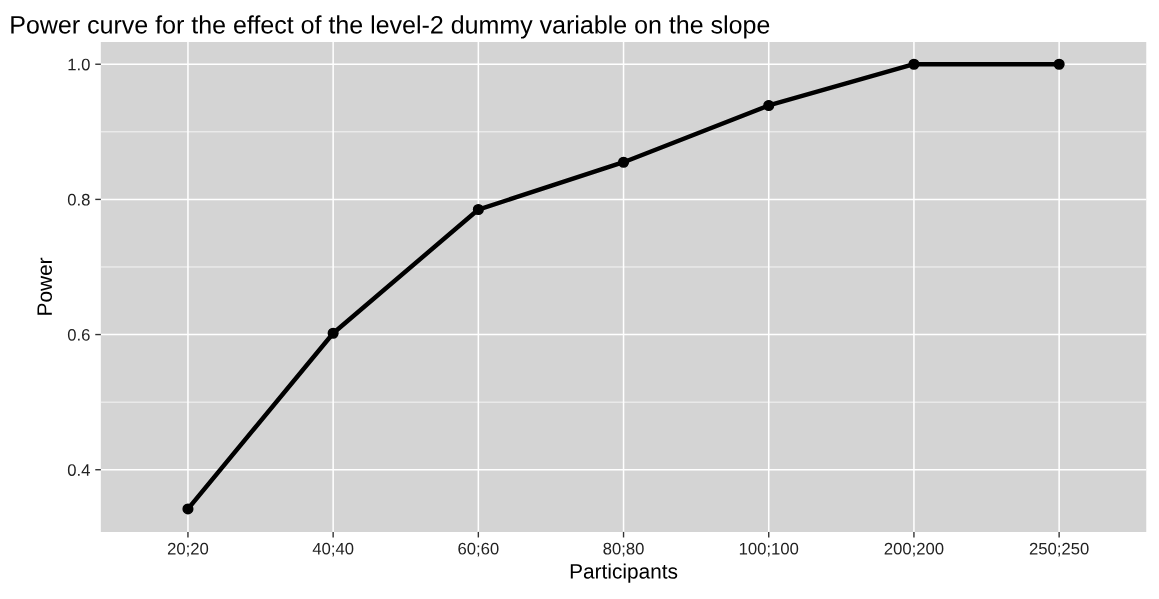 This screenshot has height=599, width=1159. What do you see at coordinates (623, 549) in the screenshot?
I see `x-tick-label: 80;80` at bounding box center [623, 549].